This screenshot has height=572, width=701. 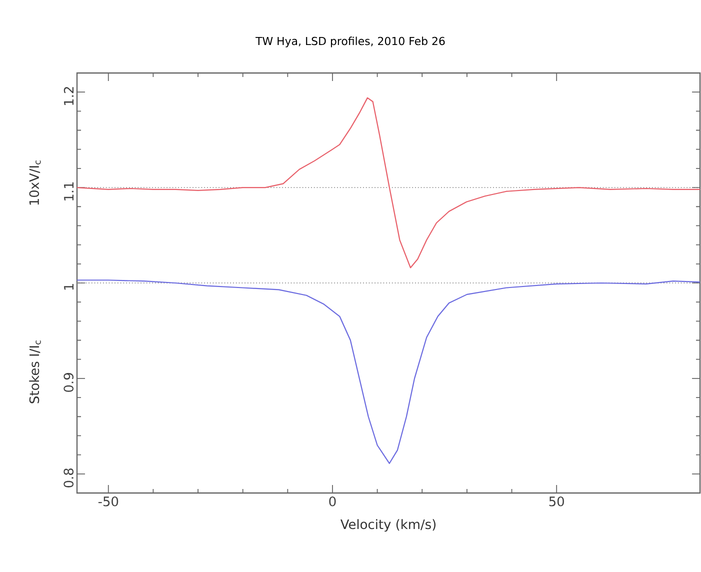 I want to click on x-tick-label: 0, so click(x=332, y=501).